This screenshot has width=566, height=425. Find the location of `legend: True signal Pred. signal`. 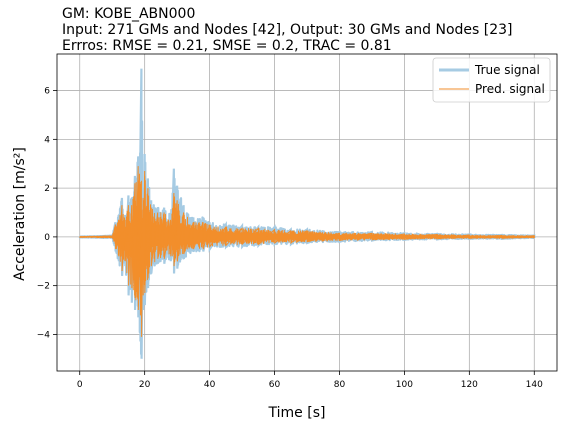

legend: True signal Pred. signal is located at coordinates (491, 80).